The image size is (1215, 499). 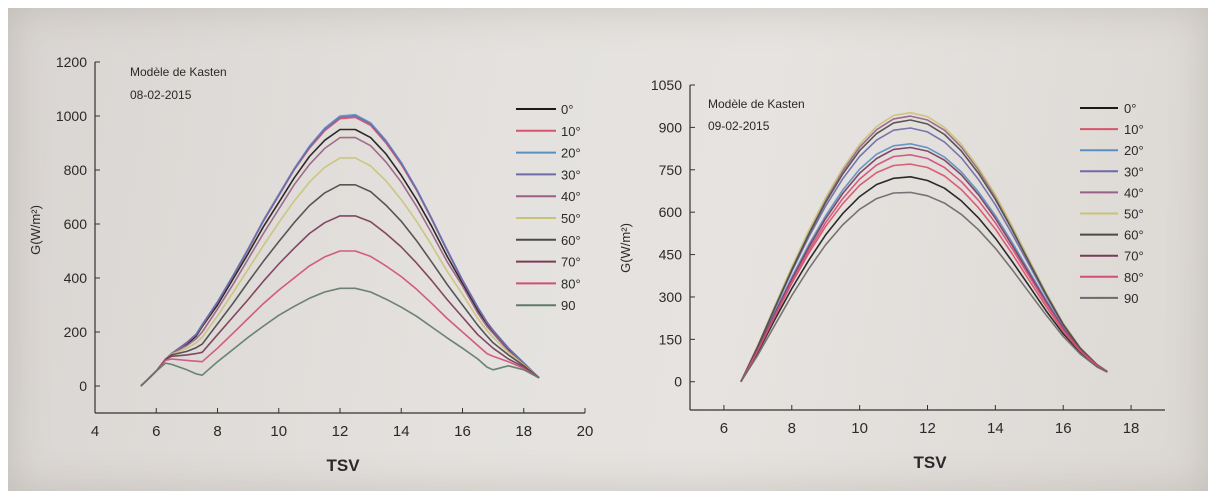 I want to click on chart2-x-tick-label: 18, so click(x=1131, y=428).